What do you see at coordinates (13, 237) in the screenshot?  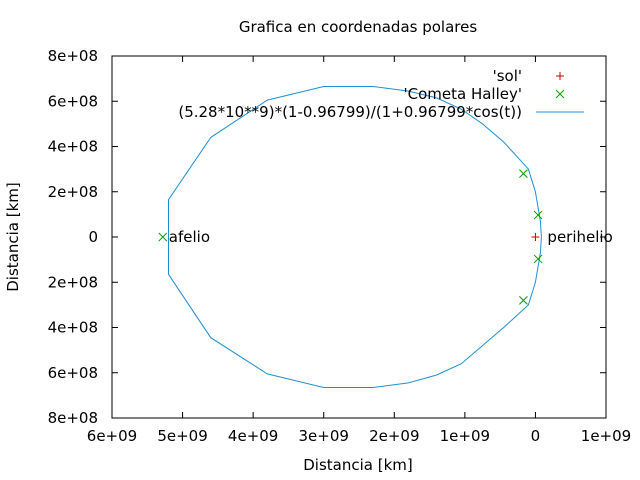 I see `y-axis-label: Distancia [km]` at bounding box center [13, 237].